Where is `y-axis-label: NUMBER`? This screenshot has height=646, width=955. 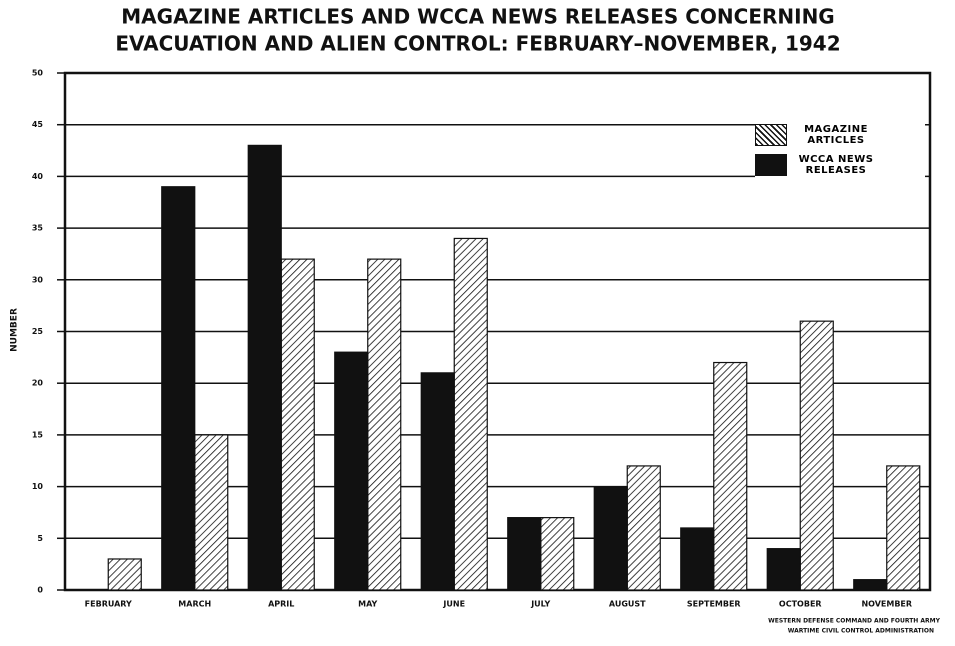
y-axis-label: NUMBER is located at coordinates (15, 330).